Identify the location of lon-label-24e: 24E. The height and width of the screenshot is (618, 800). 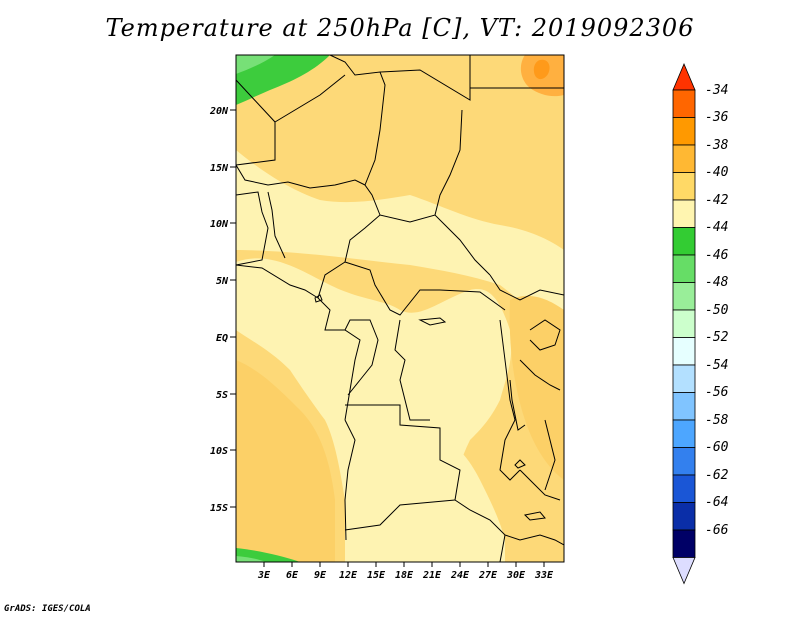
(460, 575).